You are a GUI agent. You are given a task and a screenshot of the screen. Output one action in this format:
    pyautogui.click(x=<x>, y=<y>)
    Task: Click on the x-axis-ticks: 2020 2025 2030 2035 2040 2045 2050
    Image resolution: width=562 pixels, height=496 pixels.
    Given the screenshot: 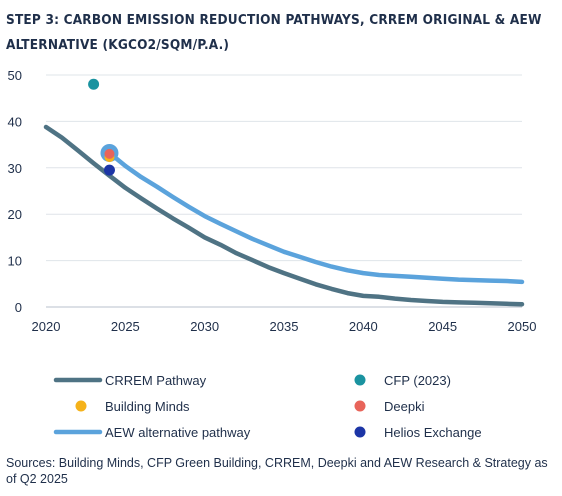 What is the action you would take?
    pyautogui.click(x=284, y=326)
    